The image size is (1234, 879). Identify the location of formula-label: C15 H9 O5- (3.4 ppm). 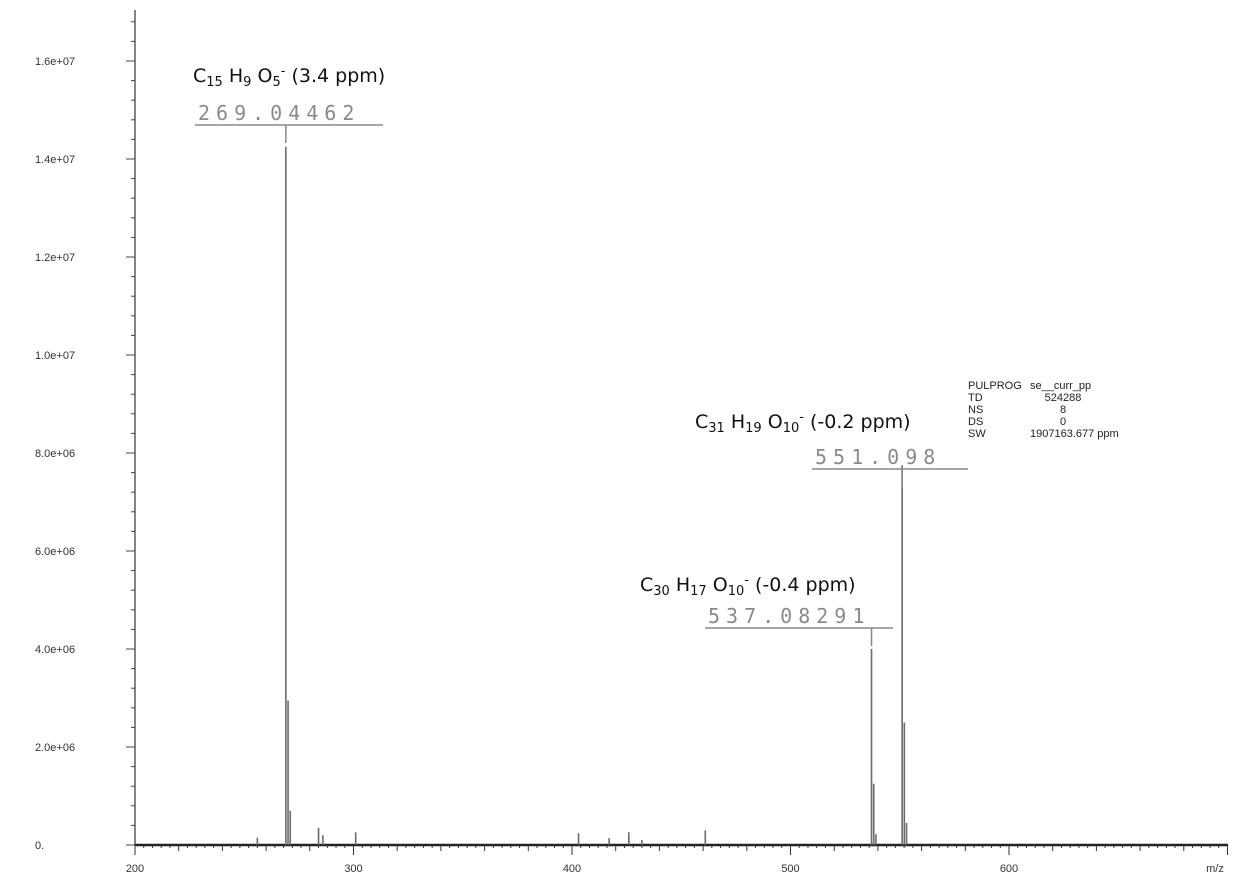
(289, 77).